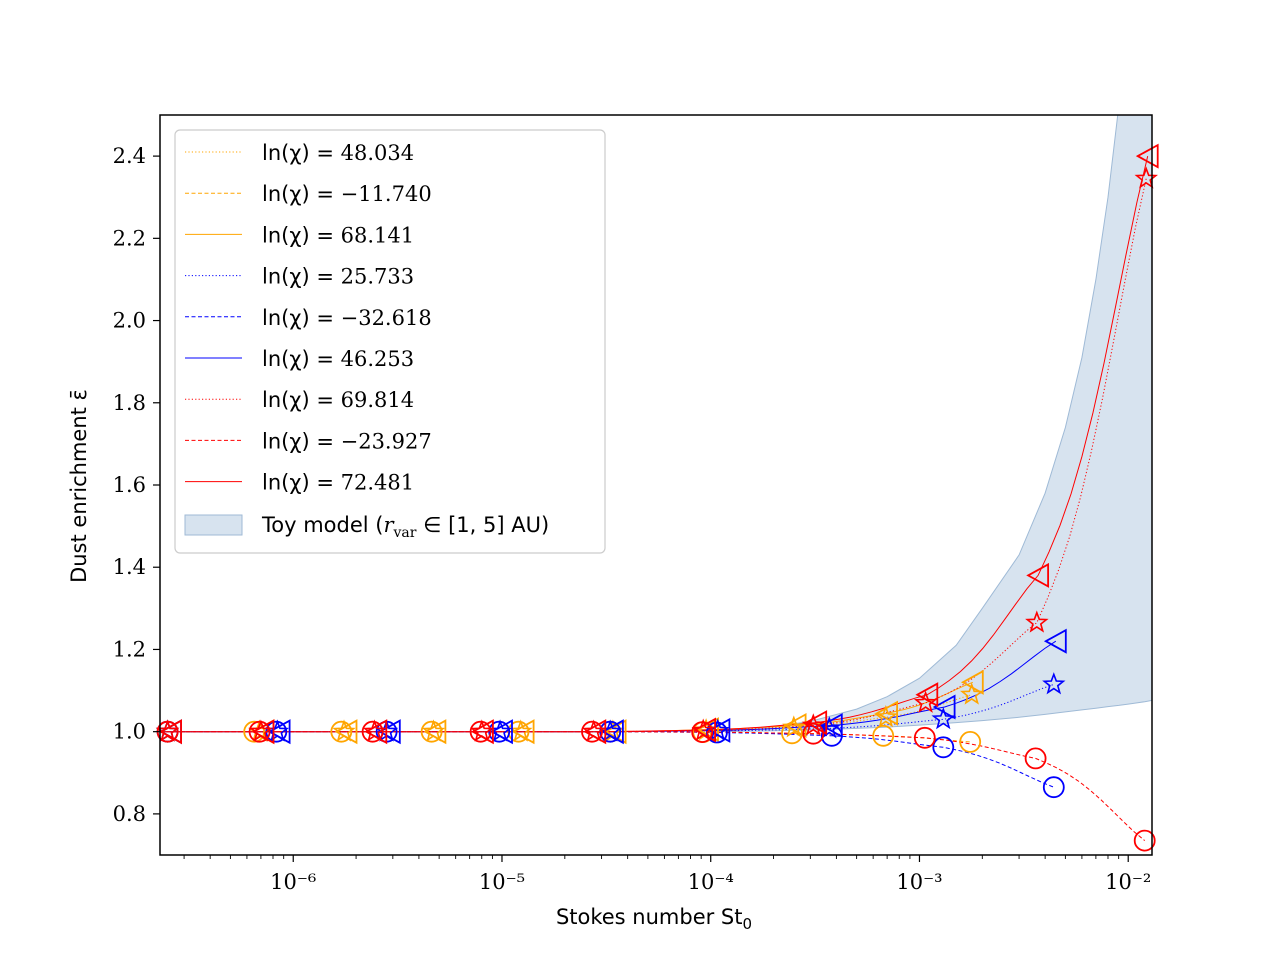  I want to click on y-tick-label-6: 2.0, so click(129, 321).